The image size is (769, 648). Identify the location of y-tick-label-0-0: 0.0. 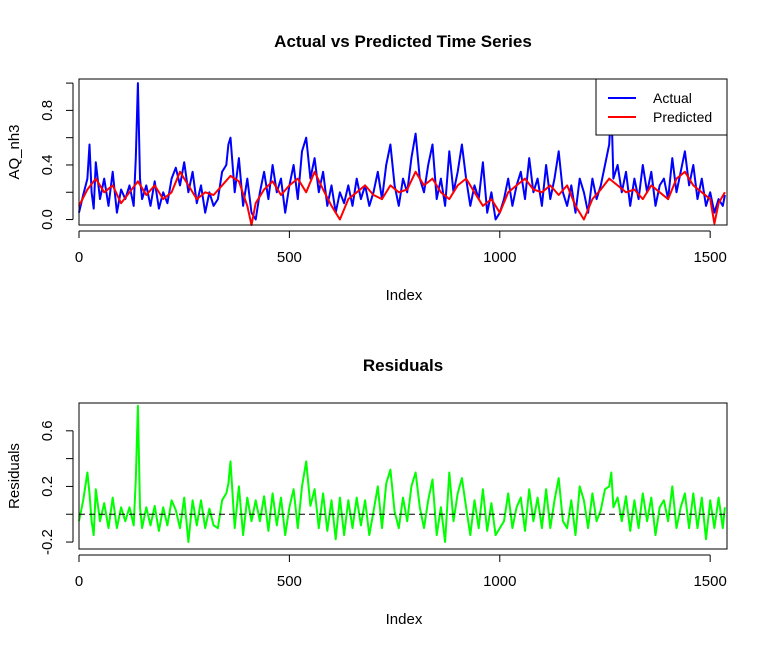
(47, 219).